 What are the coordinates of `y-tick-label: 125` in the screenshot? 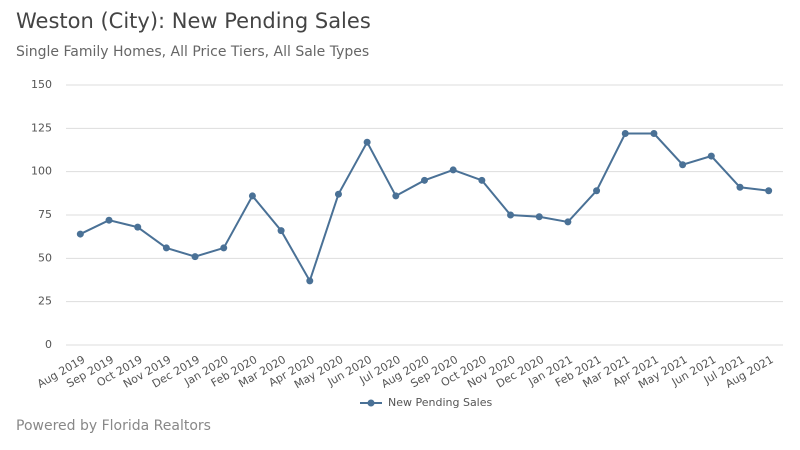 It's located at (41, 127).